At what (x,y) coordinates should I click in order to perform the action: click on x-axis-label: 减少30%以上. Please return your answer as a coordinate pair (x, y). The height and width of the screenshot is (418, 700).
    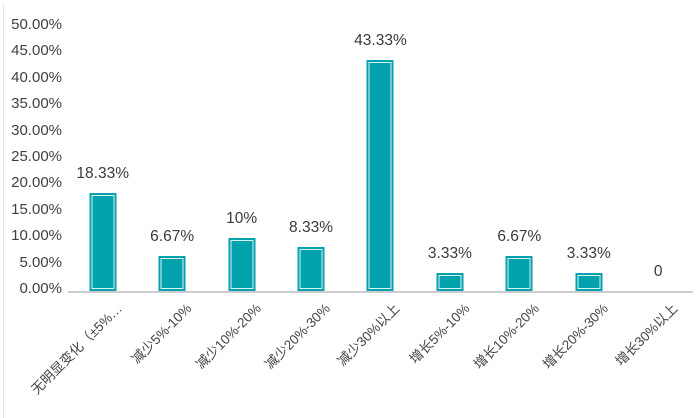
    Looking at the image, I should click on (368, 334).